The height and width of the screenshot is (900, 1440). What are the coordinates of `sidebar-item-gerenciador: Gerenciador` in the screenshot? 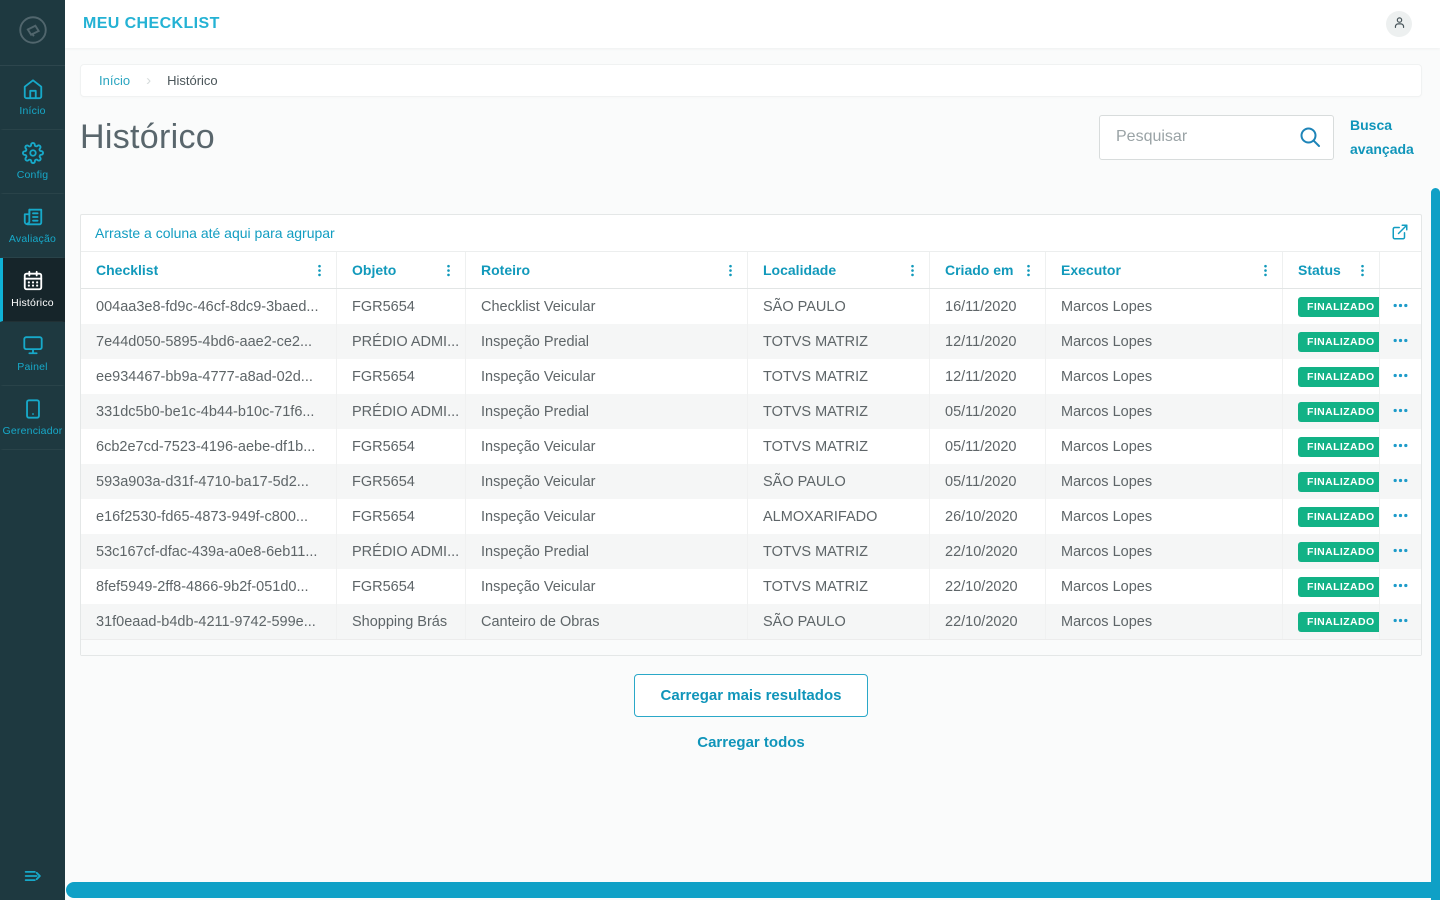 It's located at (32, 418).